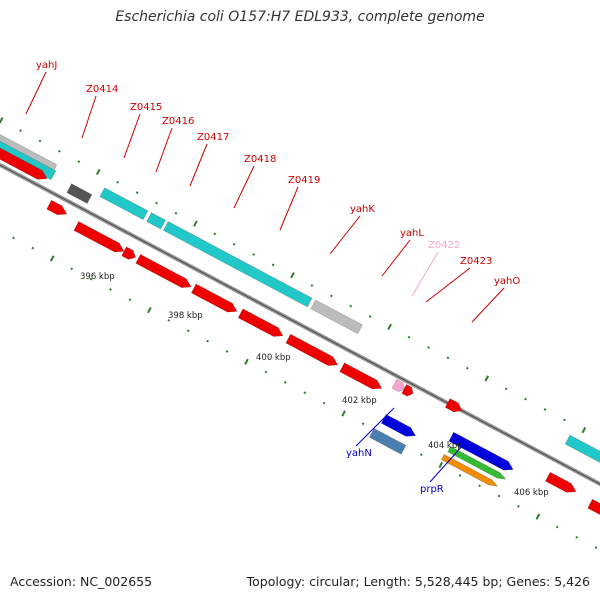 Image resolution: width=600 pixels, height=600 pixels. Describe the element at coordinates (24, 163) in the screenshot. I see `gene-red-left` at that location.